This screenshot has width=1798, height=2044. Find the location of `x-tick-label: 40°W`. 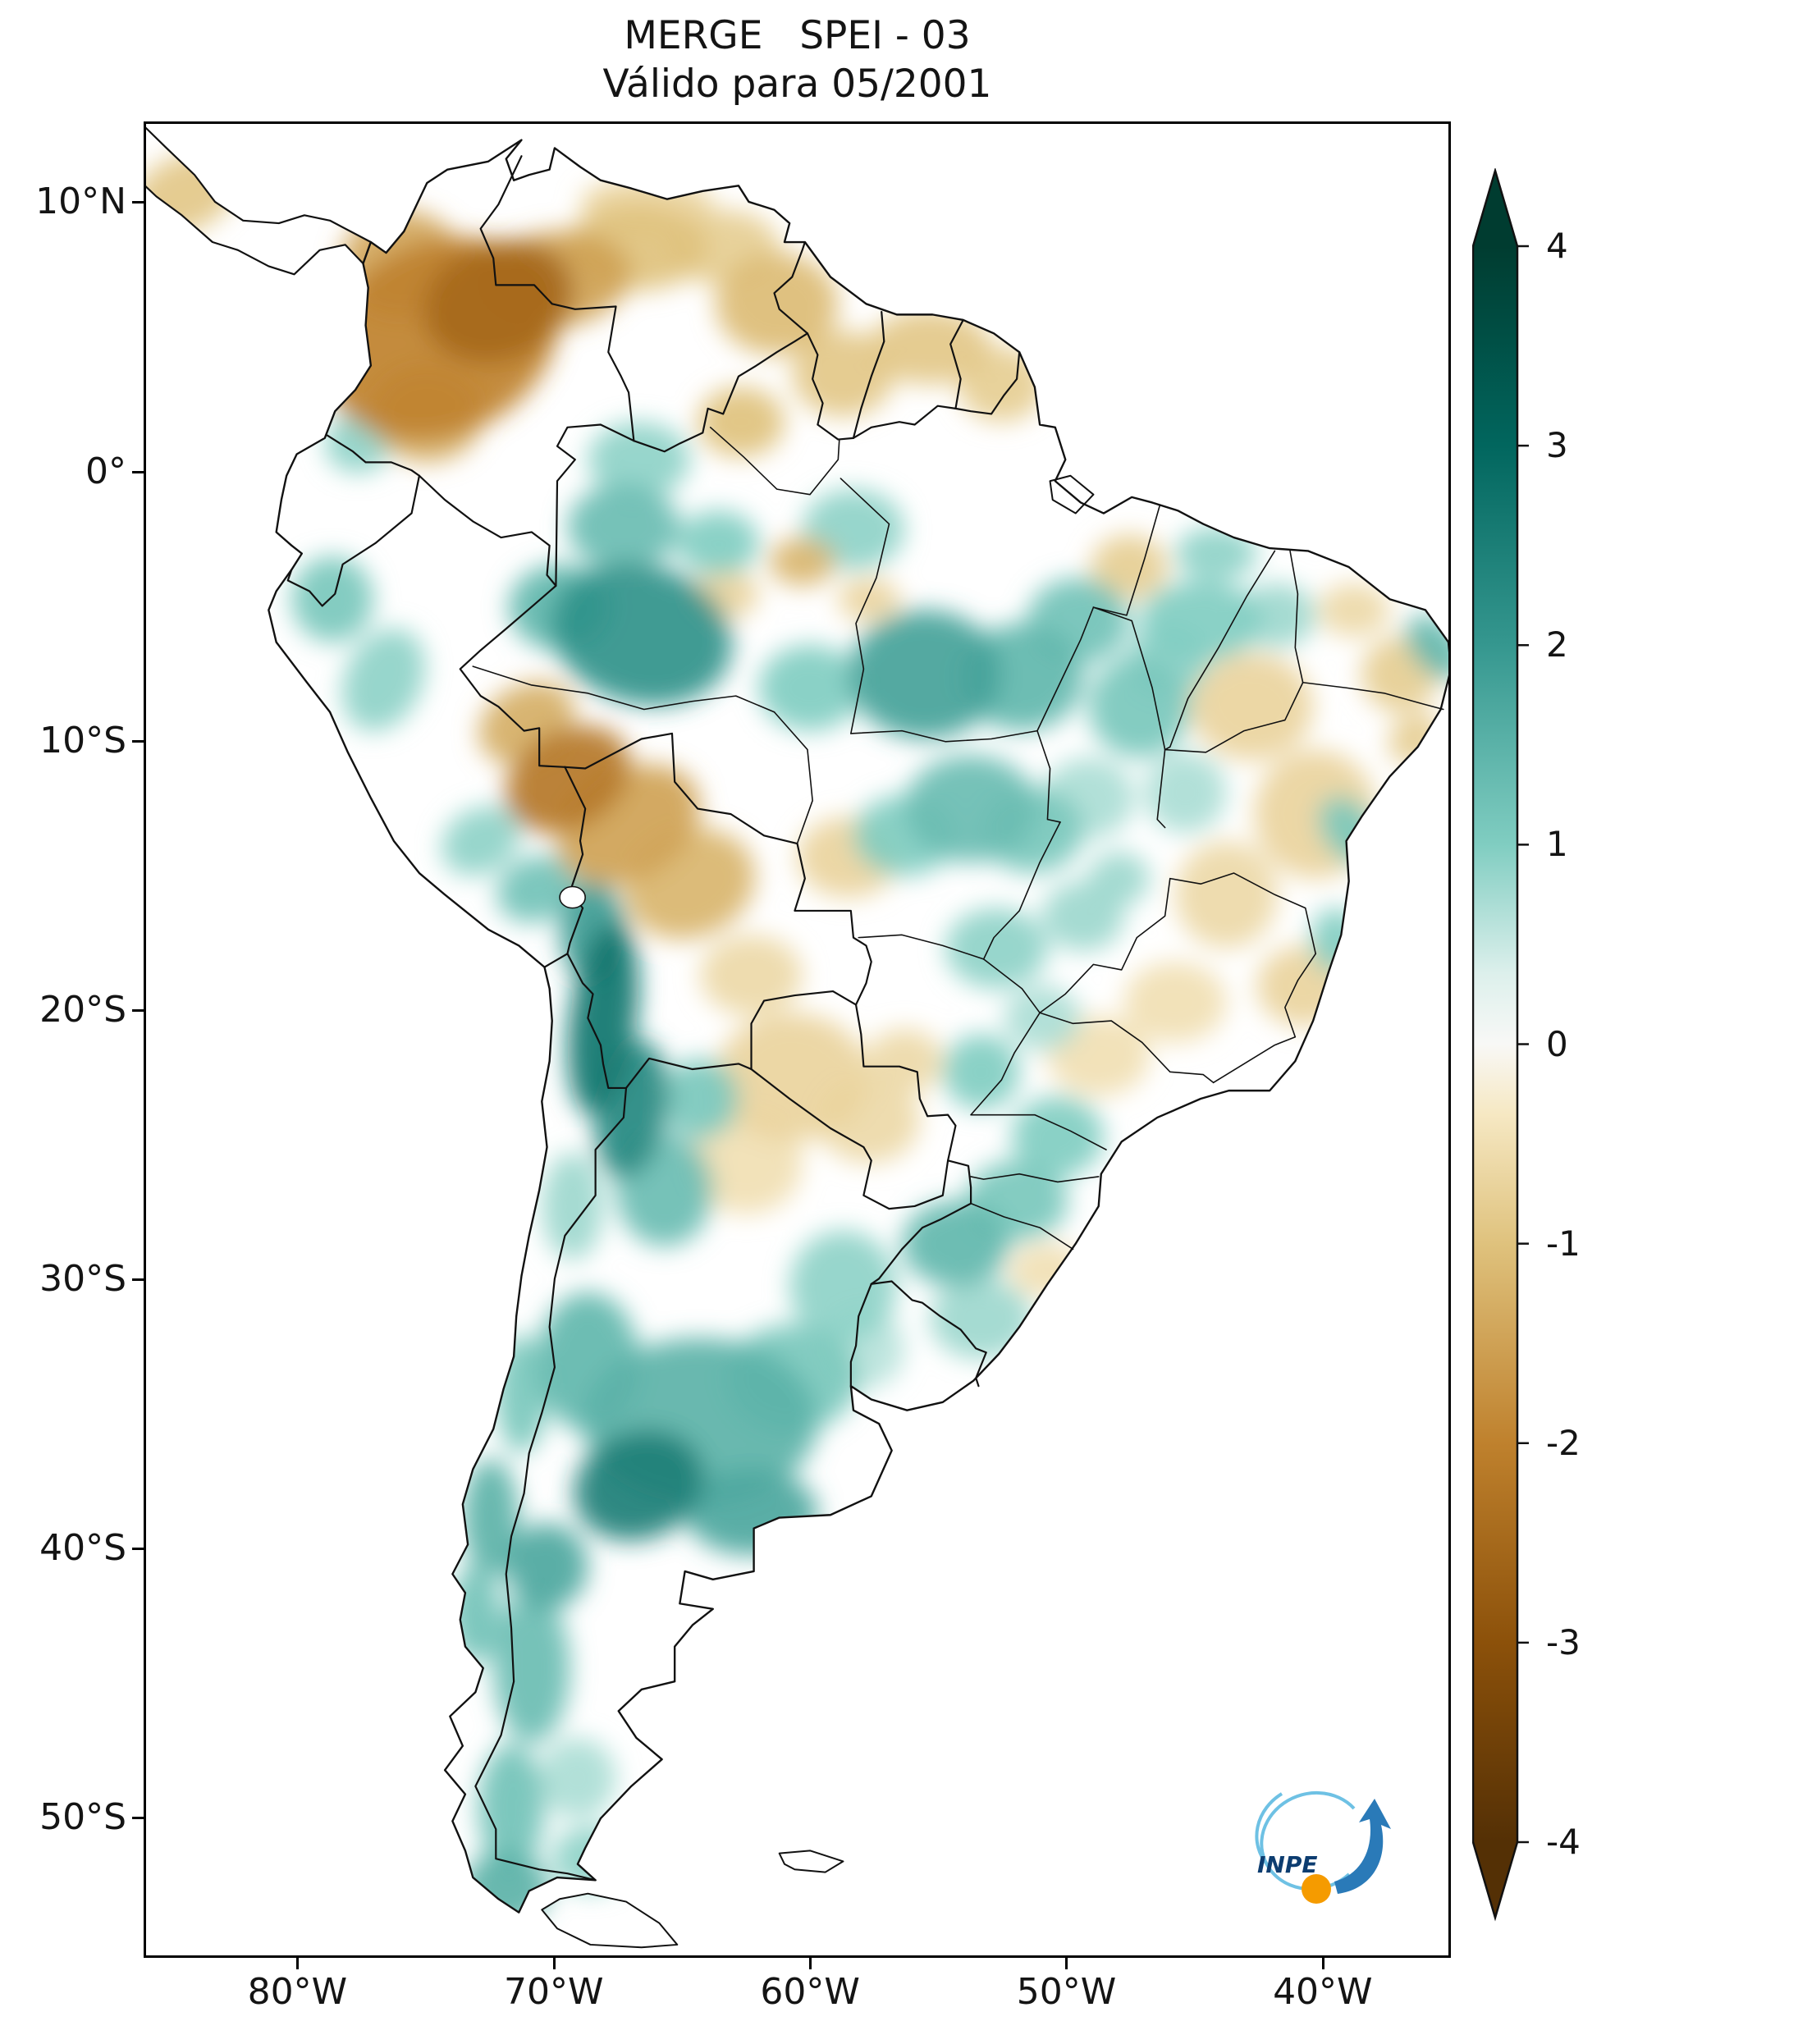

x-tick-label: 40°W is located at coordinates (1323, 1992).